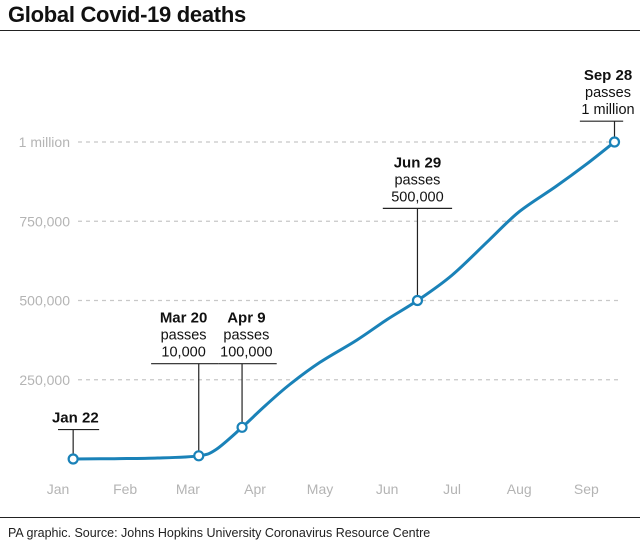  Describe the element at coordinates (44, 142) in the screenshot. I see `y-tick-label: 1 million` at that location.